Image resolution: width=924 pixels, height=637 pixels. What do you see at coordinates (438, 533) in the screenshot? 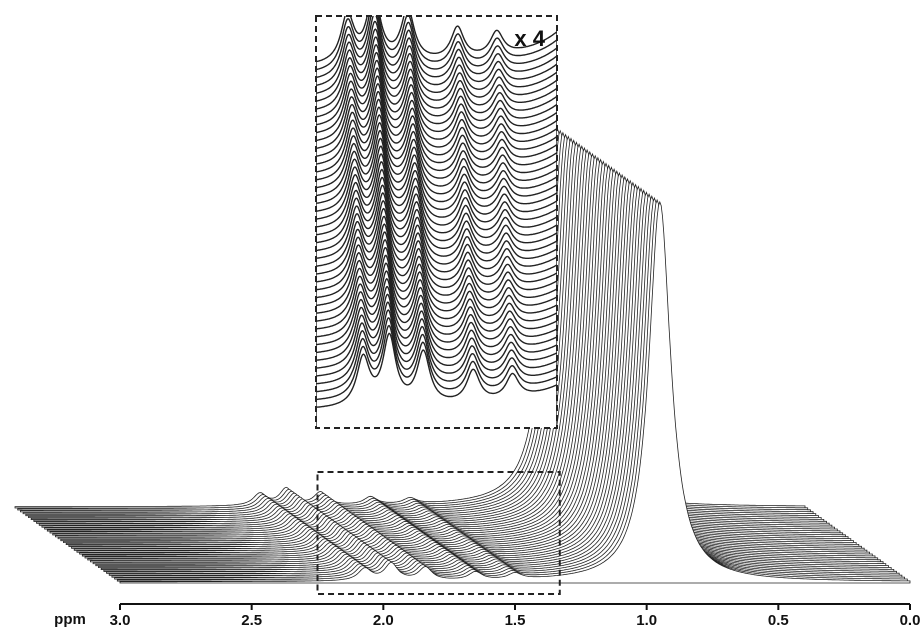
I see `zoom-region` at bounding box center [438, 533].